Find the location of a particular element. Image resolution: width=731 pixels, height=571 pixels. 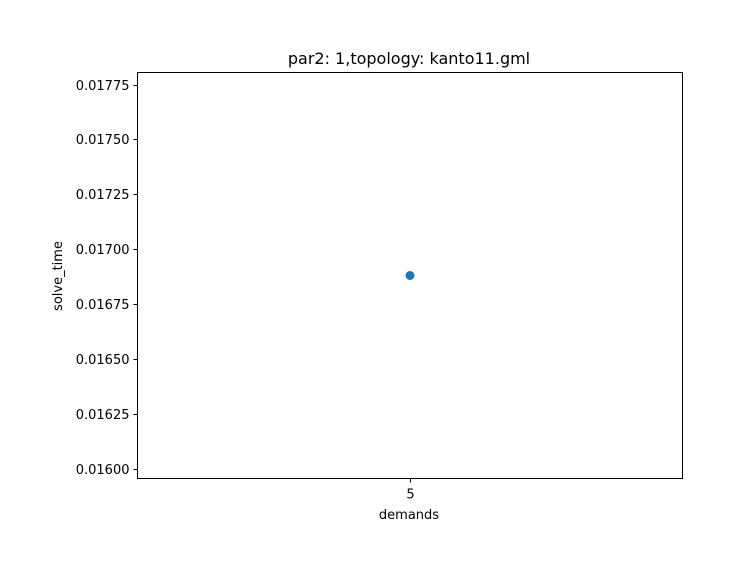

x-tick-label: 5 is located at coordinates (410, 495).